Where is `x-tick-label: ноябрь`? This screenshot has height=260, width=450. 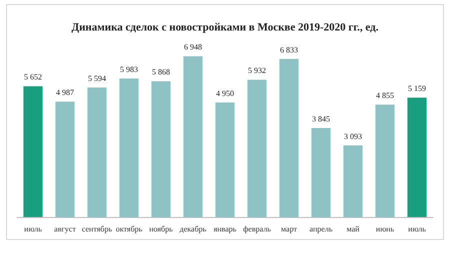 x-tick-label: ноябрь is located at coordinates (161, 229).